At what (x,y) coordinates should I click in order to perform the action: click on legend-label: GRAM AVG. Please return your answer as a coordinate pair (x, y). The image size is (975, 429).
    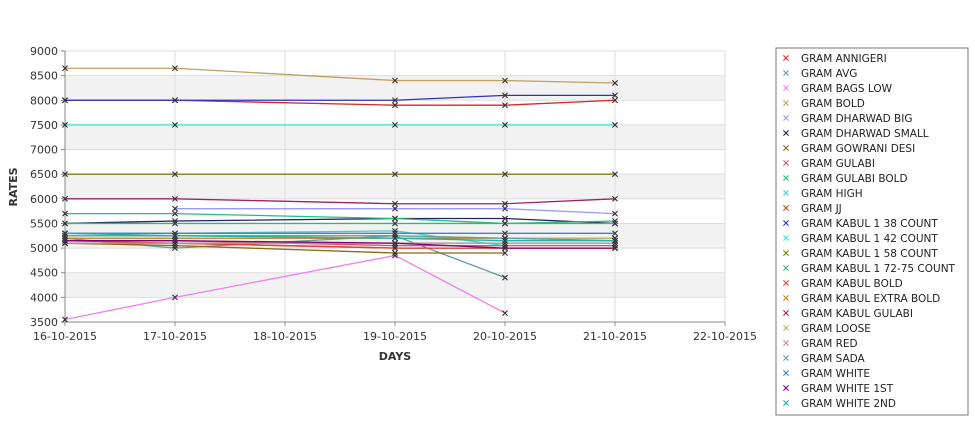
    Looking at the image, I should click on (829, 74).